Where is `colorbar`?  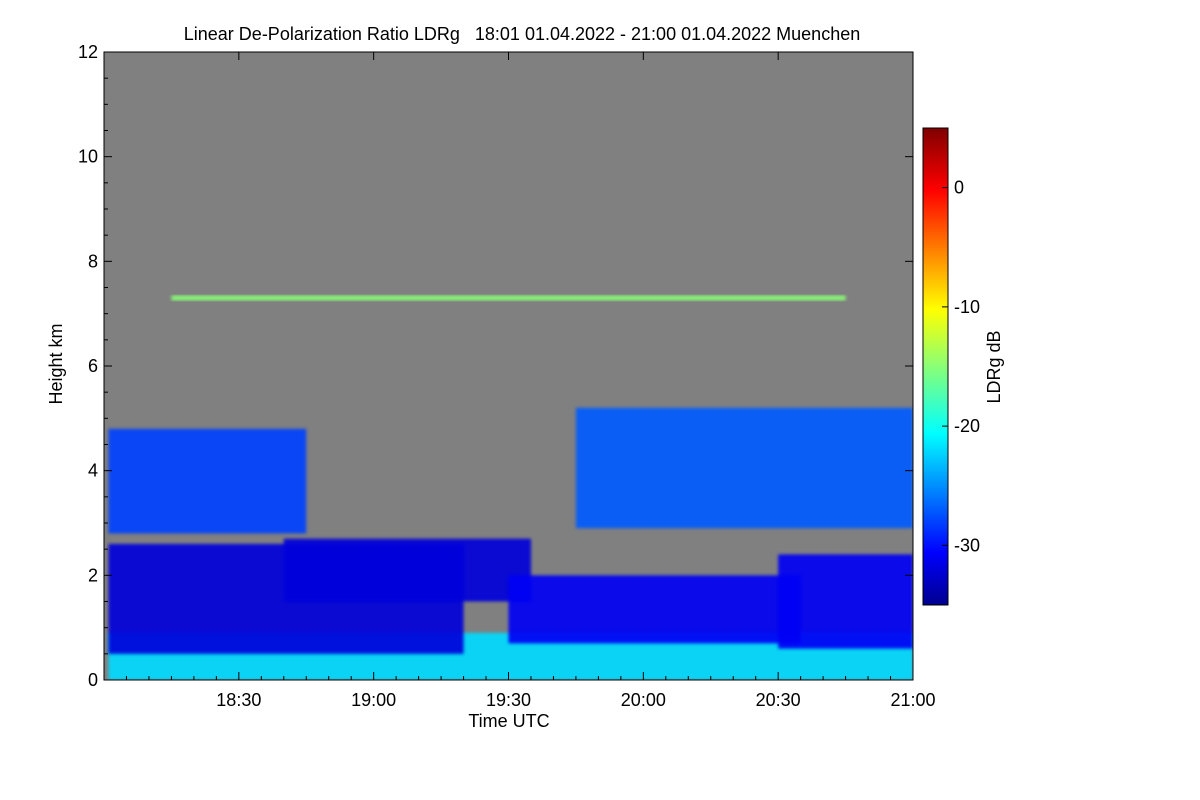
colorbar is located at coordinates (935, 366).